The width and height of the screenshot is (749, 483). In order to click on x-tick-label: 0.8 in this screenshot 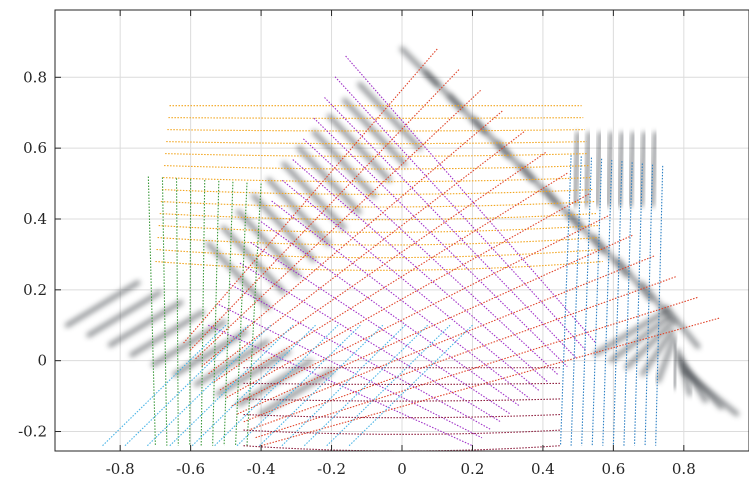, I will do `click(684, 469)`.